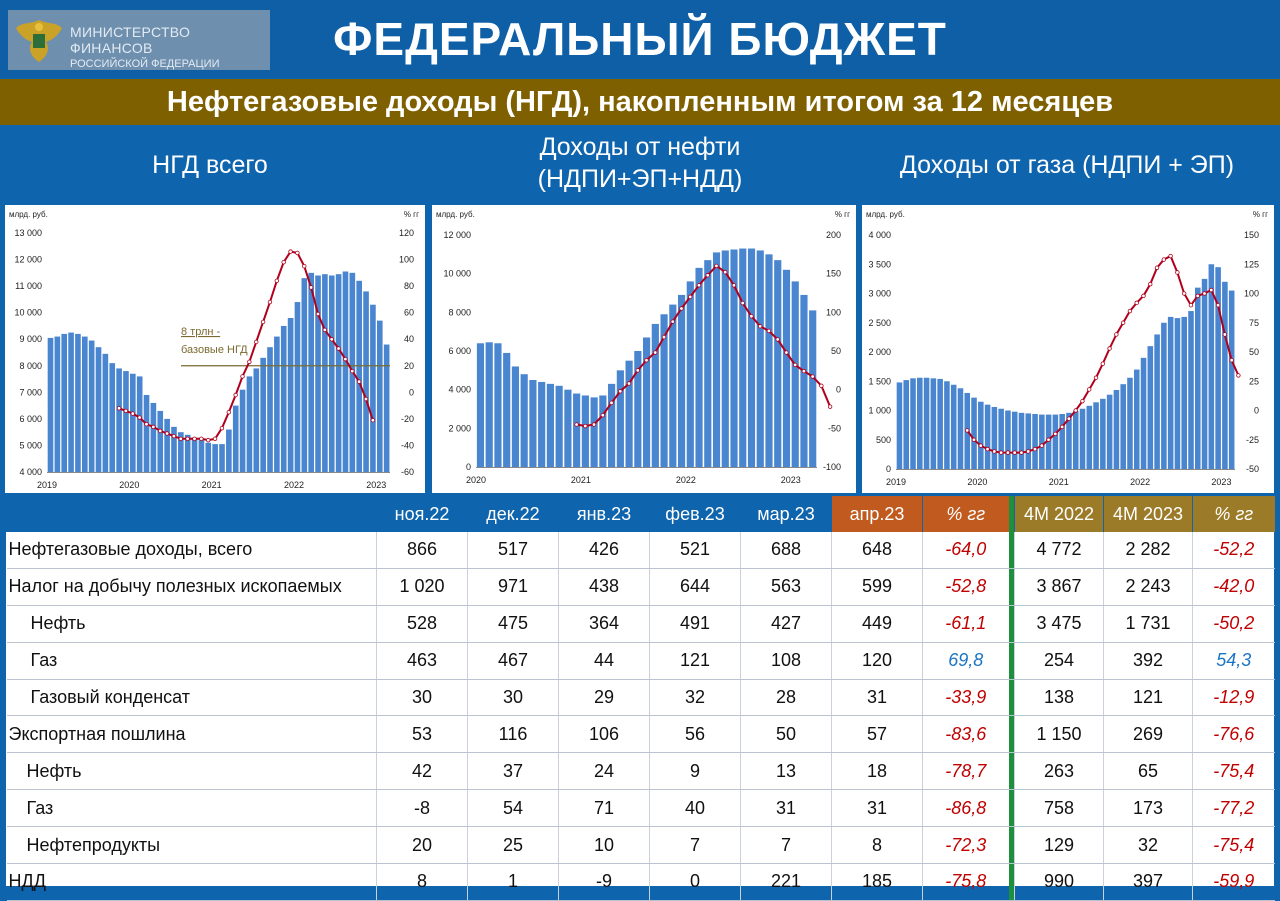 The width and height of the screenshot is (1280, 901). Describe the element at coordinates (1148, 845) in the screenshot. I see `table-cell: 32` at that location.